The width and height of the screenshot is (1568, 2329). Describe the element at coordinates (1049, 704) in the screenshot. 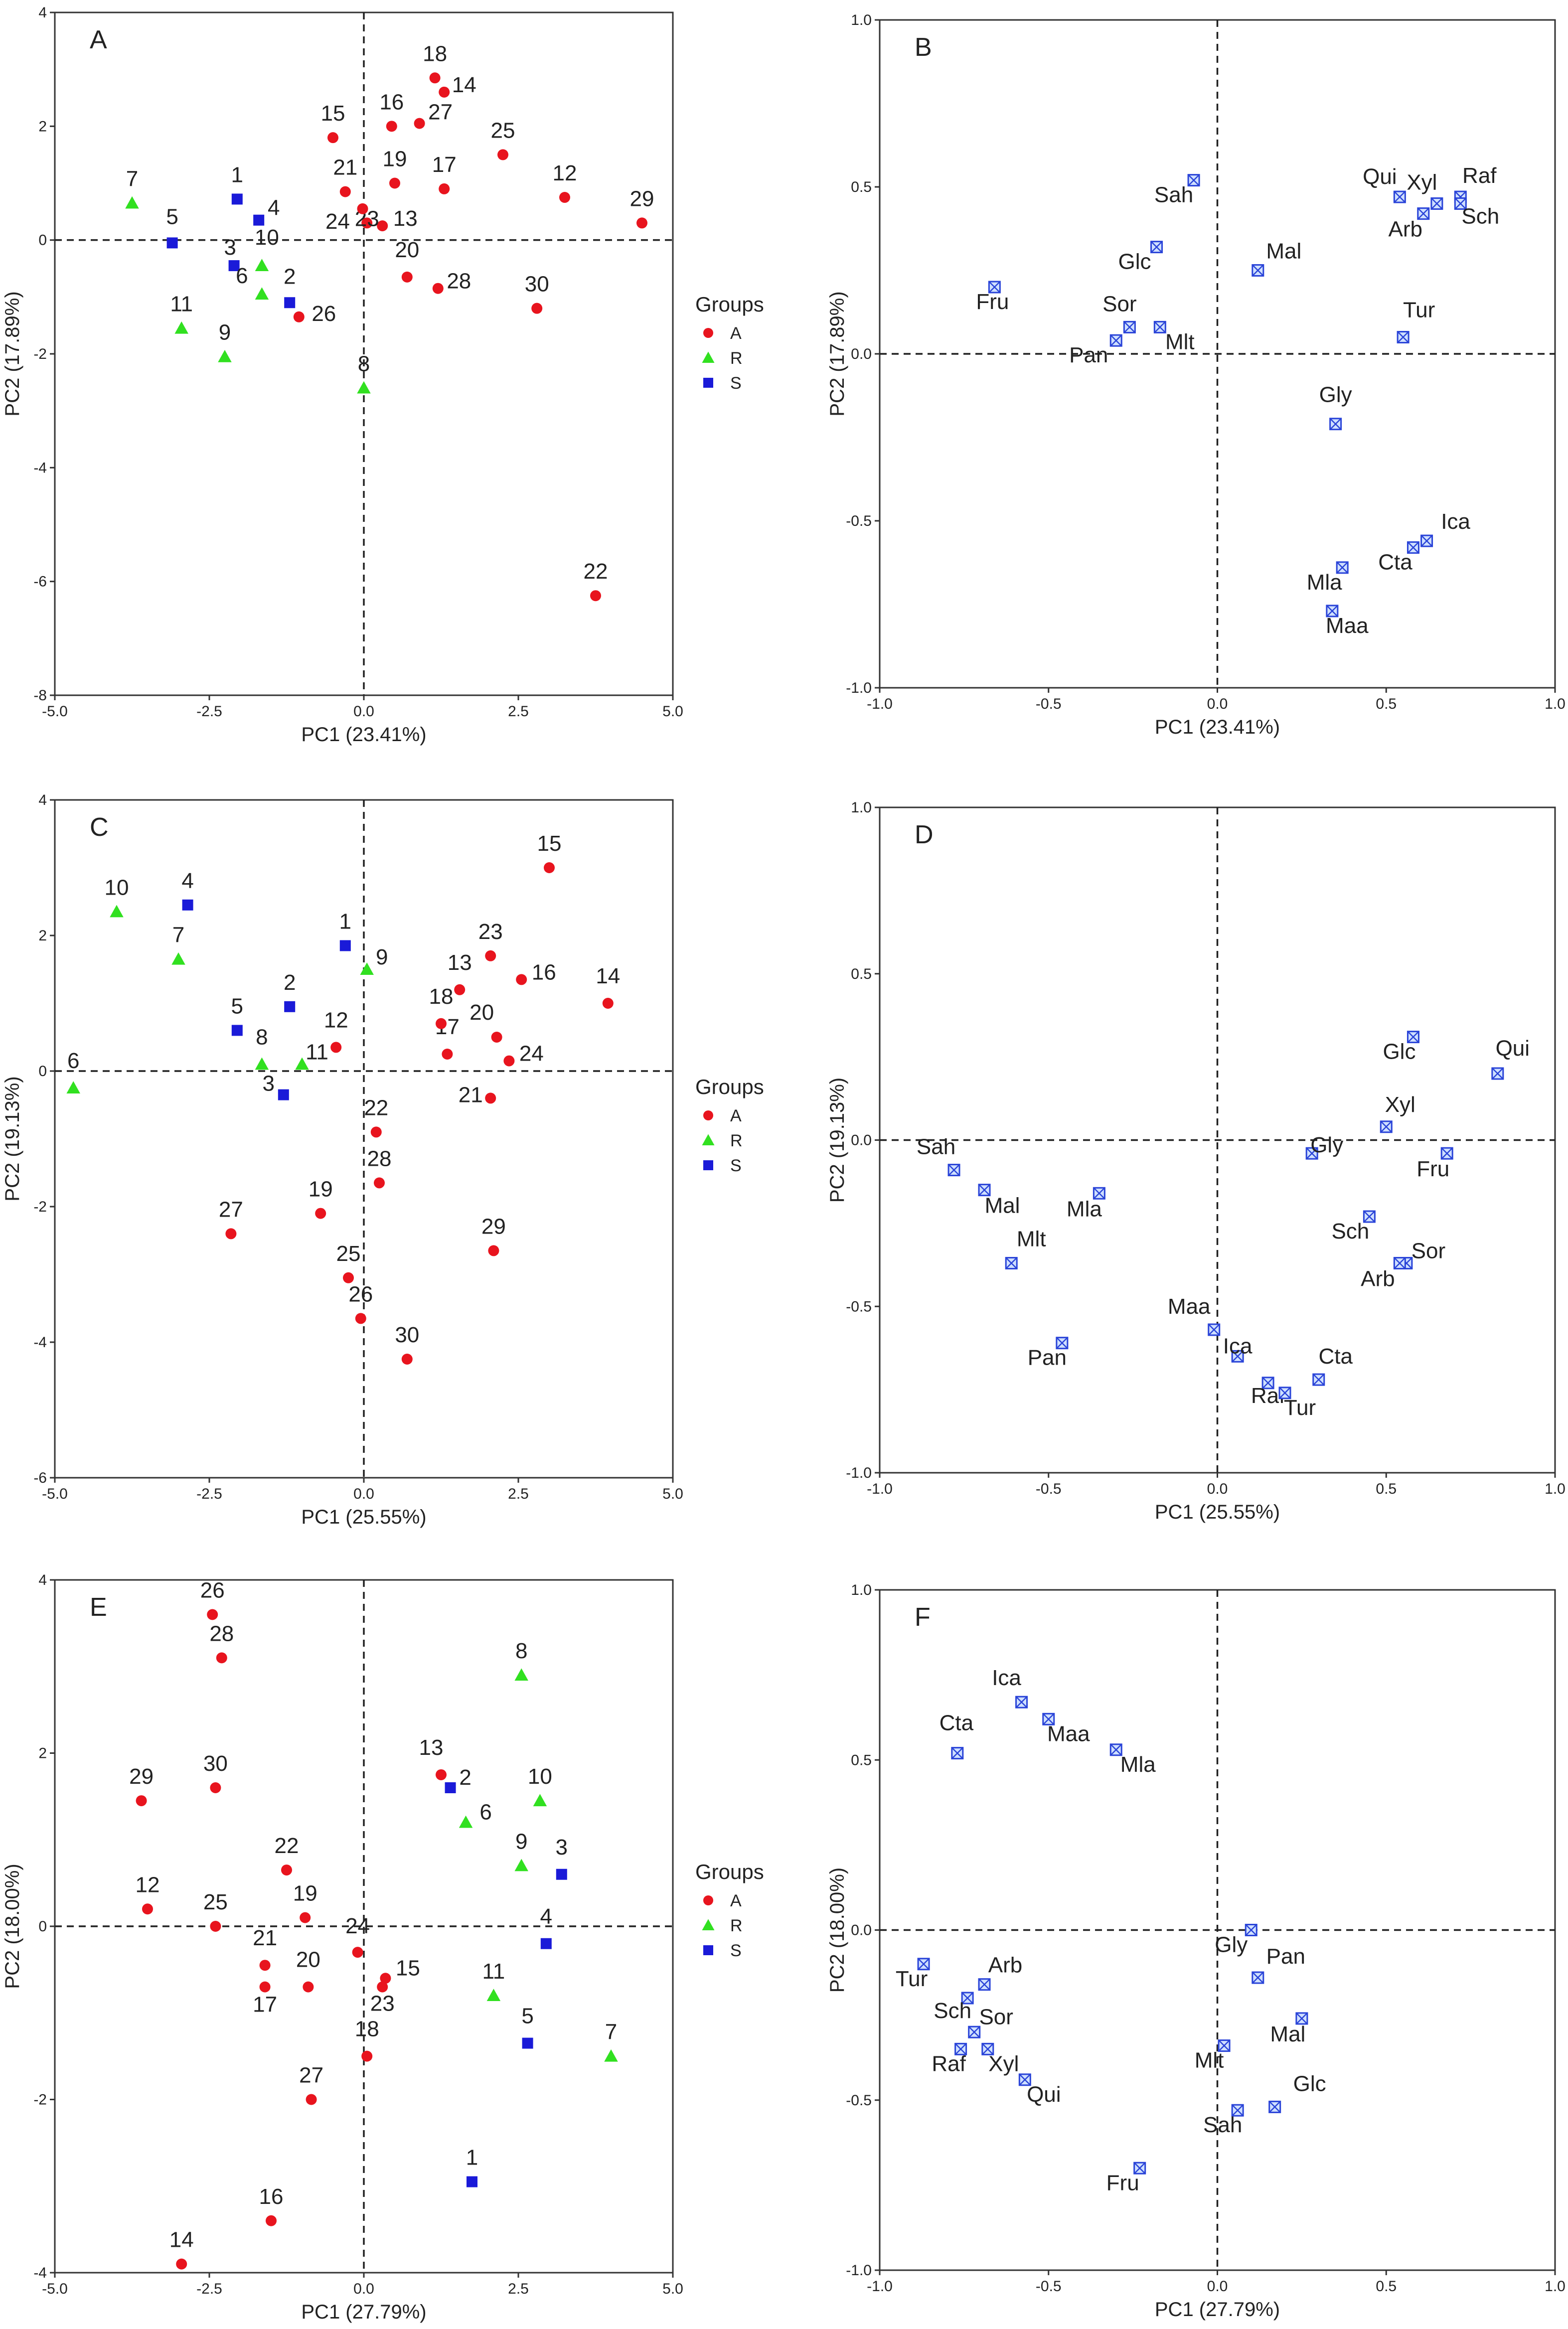

I see `x-tick-label: -0.5` at that location.